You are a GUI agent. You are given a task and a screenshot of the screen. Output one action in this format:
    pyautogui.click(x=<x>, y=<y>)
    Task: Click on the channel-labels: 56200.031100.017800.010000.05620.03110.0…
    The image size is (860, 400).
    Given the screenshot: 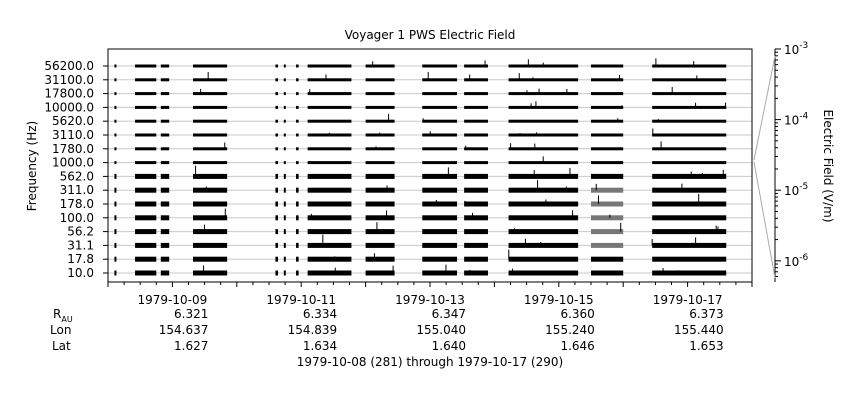 What is the action you would take?
    pyautogui.click(x=76, y=169)
    